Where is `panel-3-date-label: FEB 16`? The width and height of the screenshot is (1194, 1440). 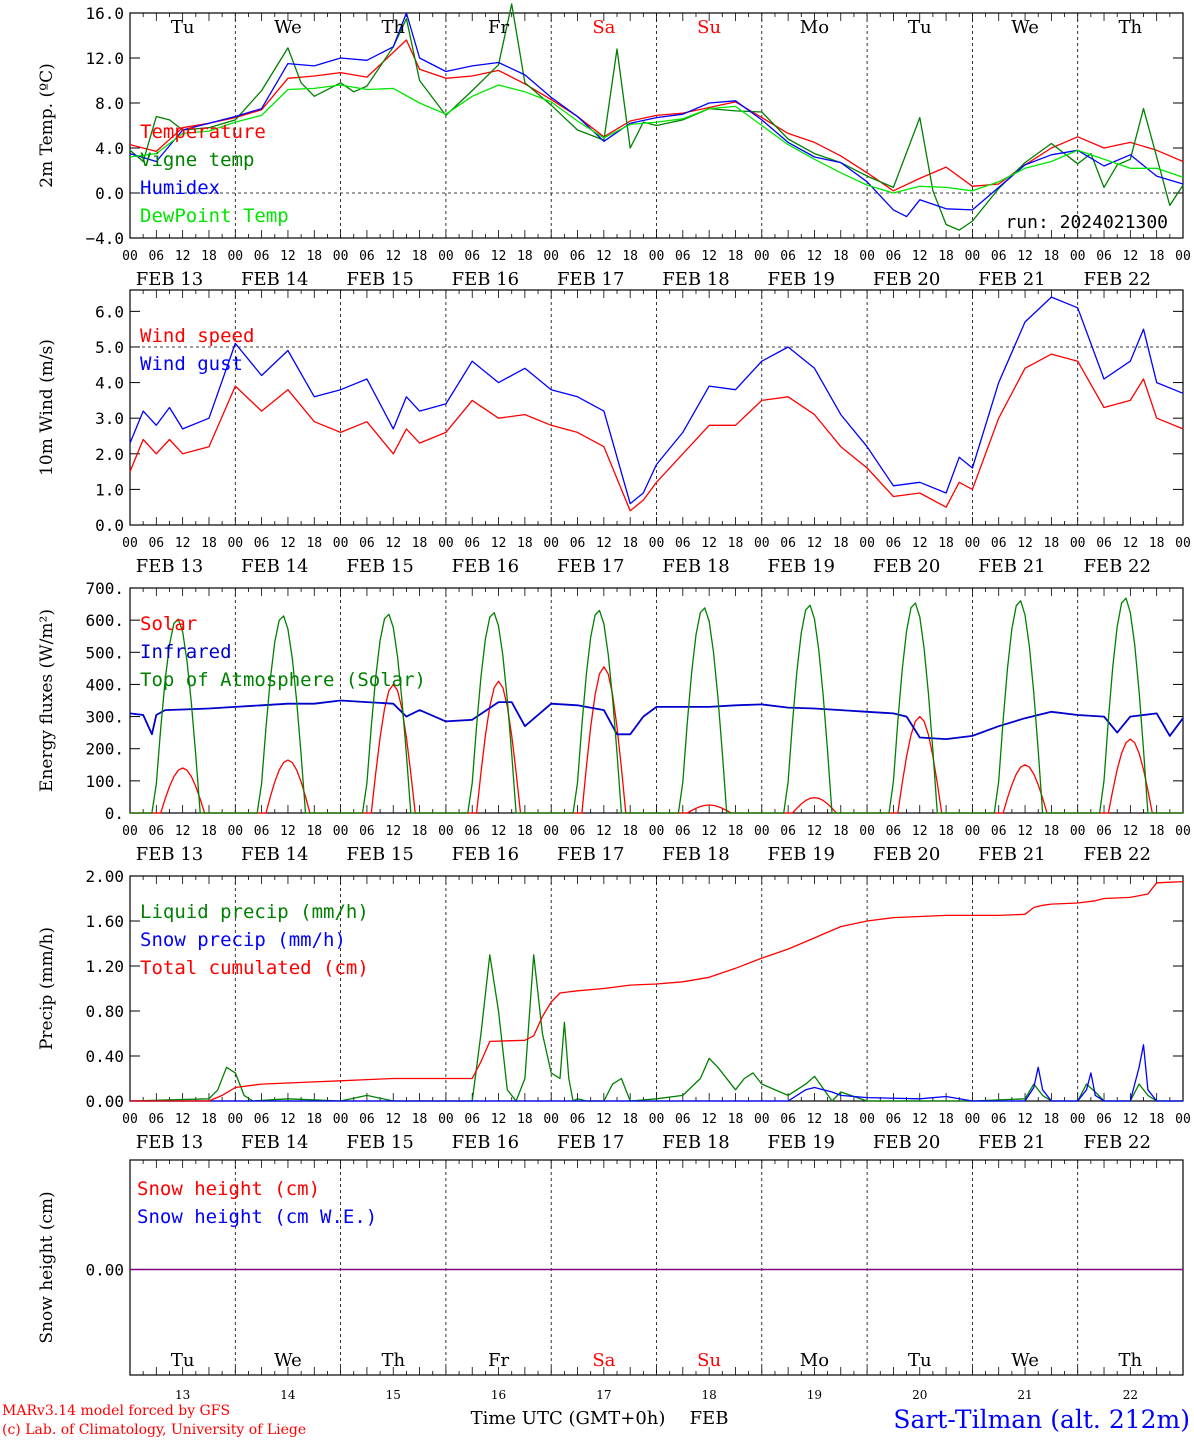 panel-3-date-label: FEB 16 is located at coordinates (485, 854).